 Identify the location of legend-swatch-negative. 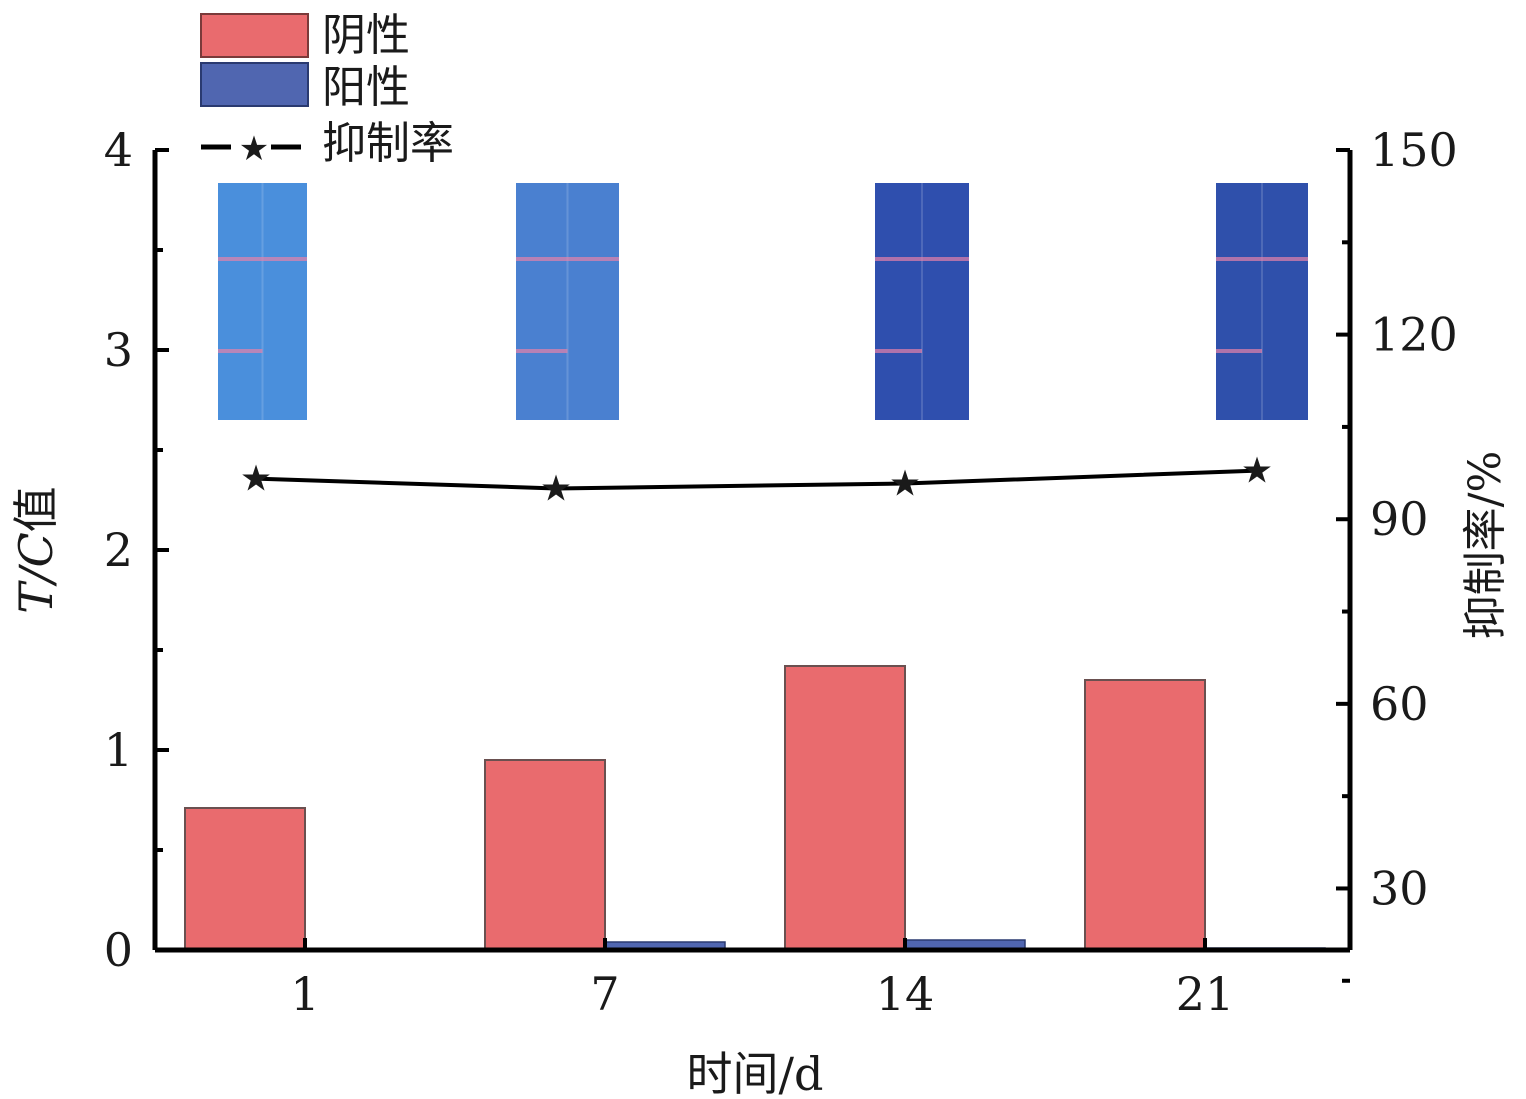
(254, 35).